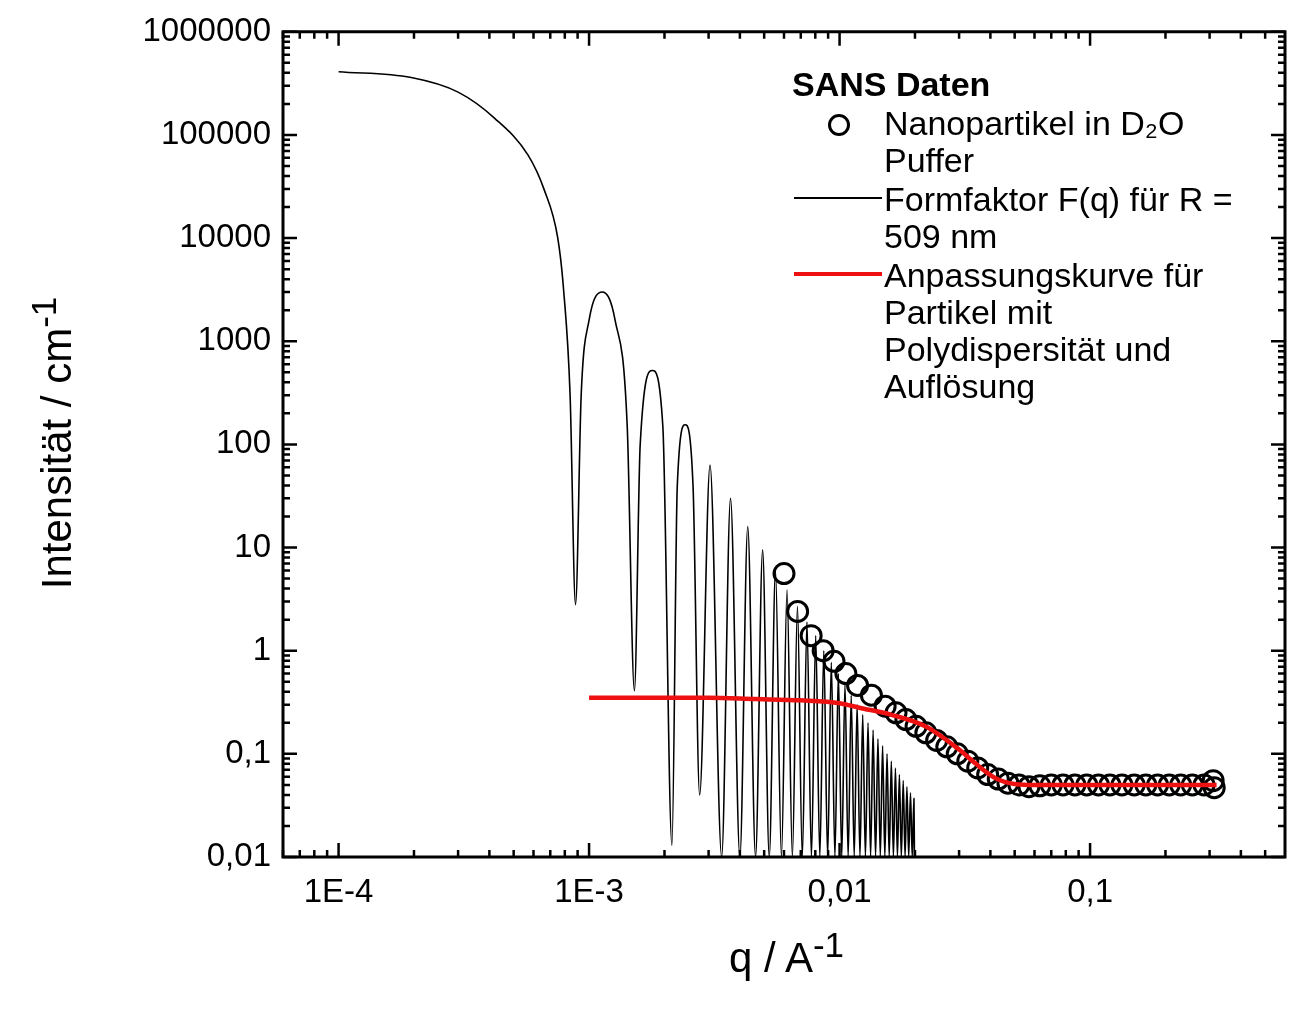  I want to click on legend-title: SANS Daten, so click(892, 84).